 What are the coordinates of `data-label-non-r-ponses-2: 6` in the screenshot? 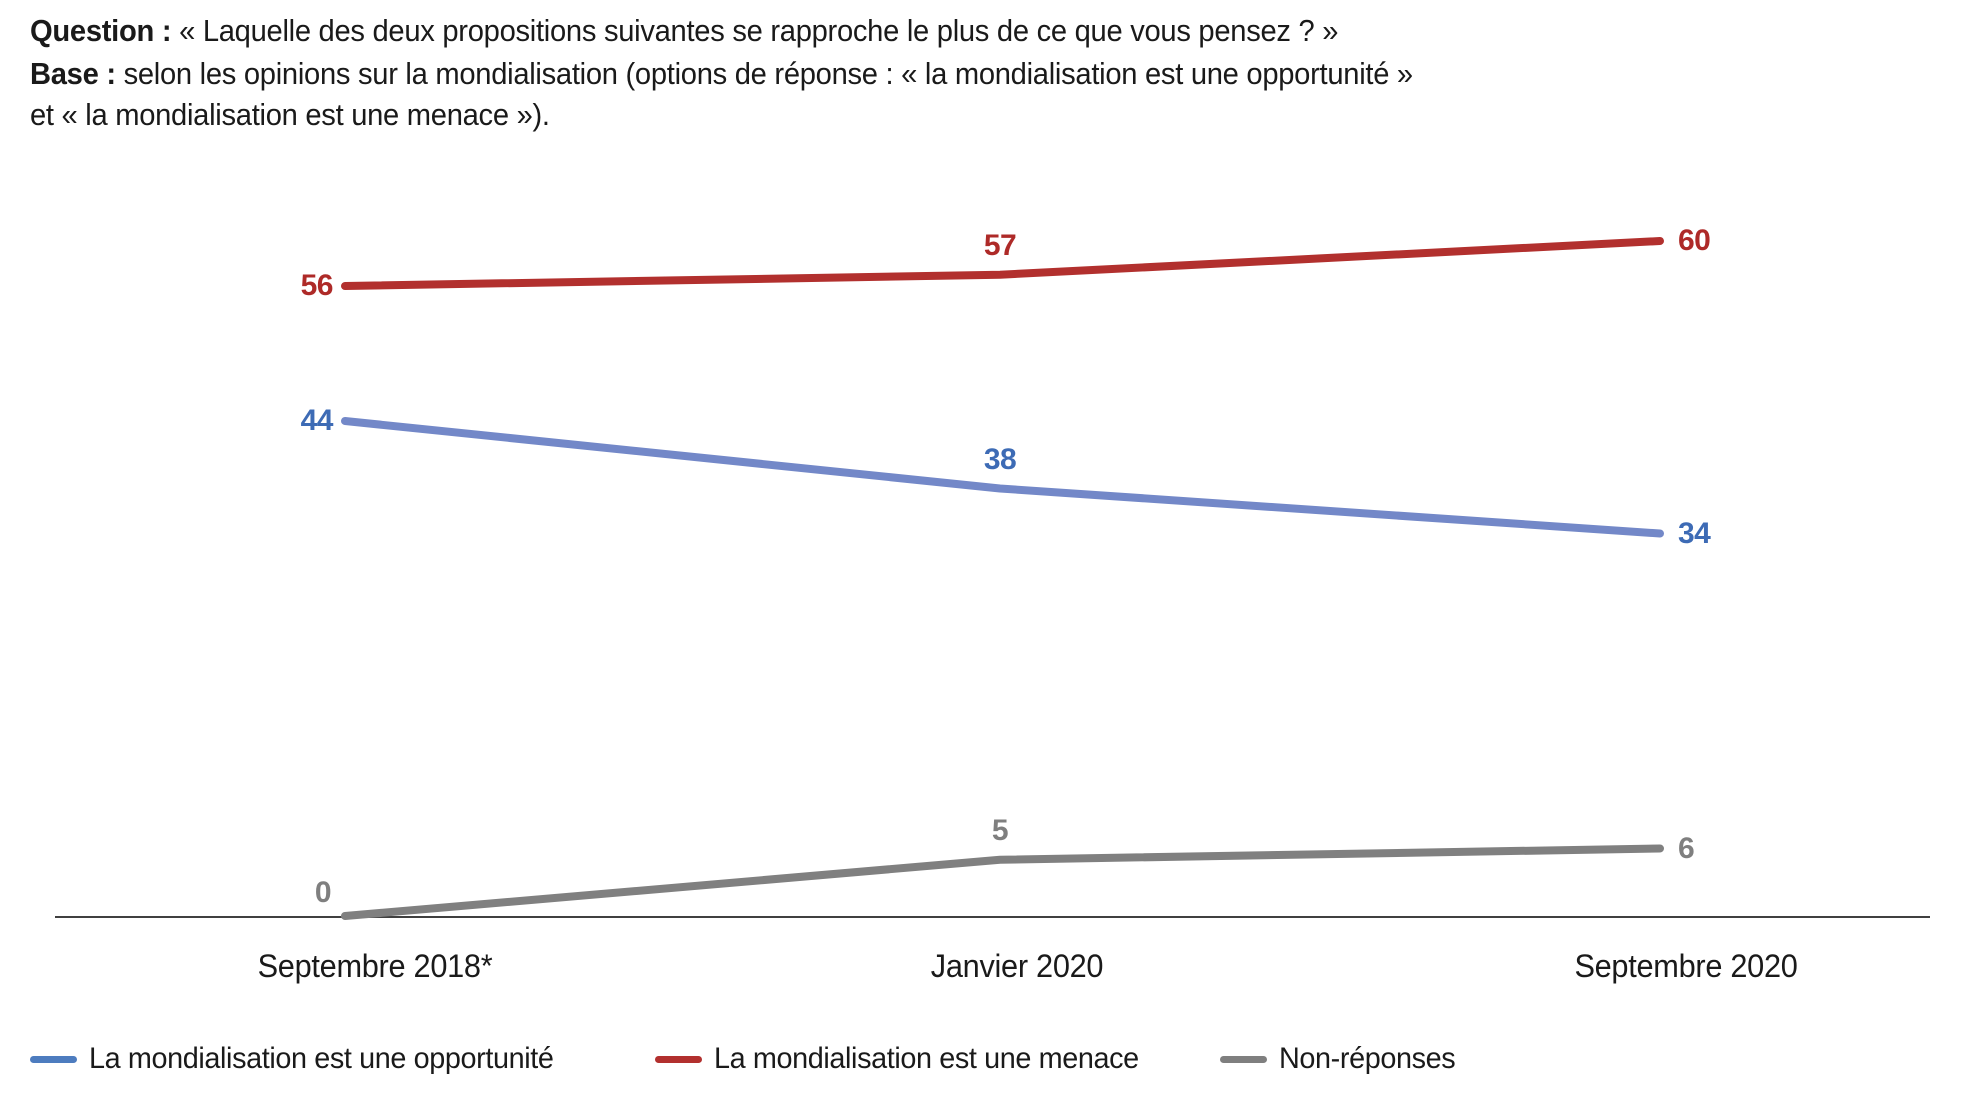 It's located at (1686, 848).